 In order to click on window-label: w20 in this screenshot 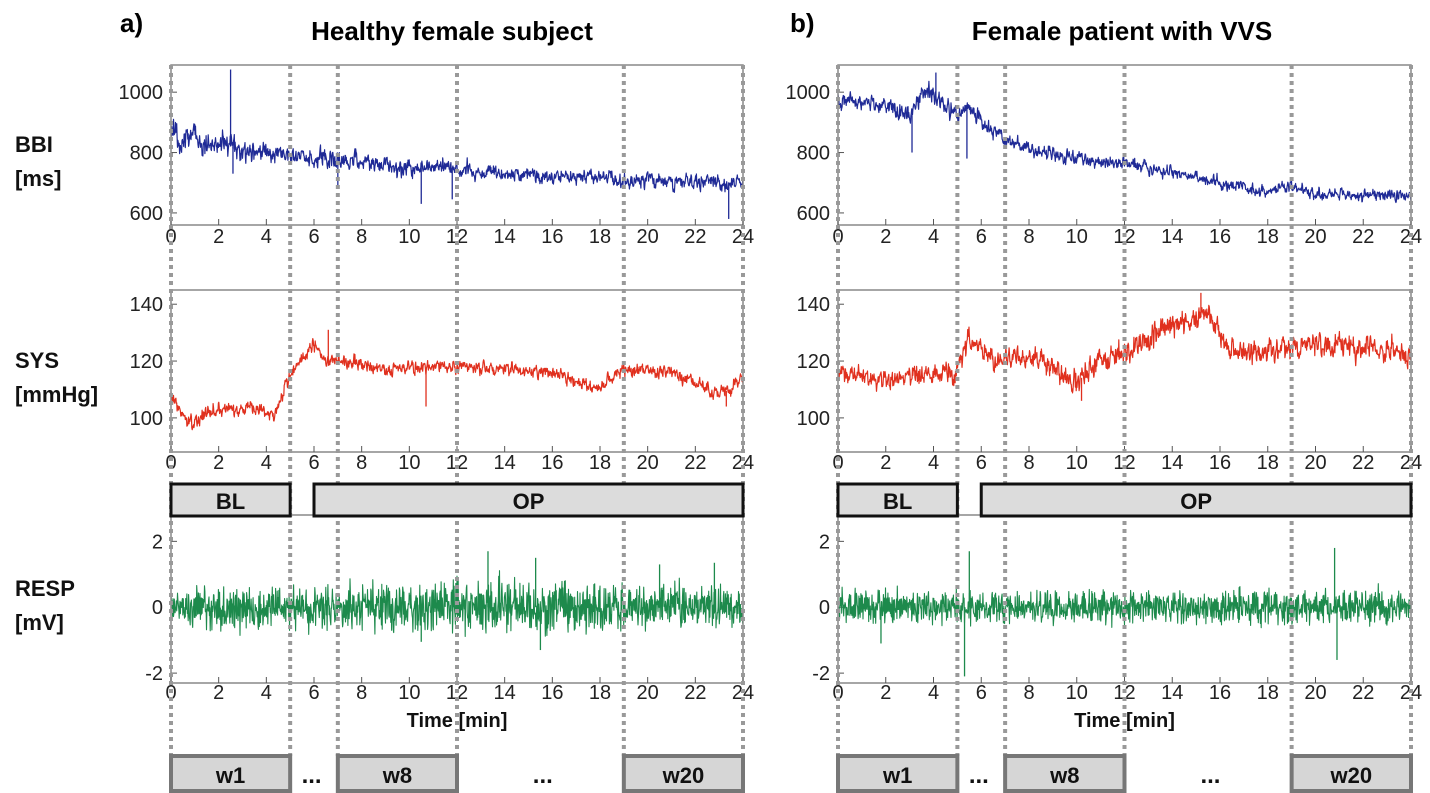, I will do `click(1351, 775)`.